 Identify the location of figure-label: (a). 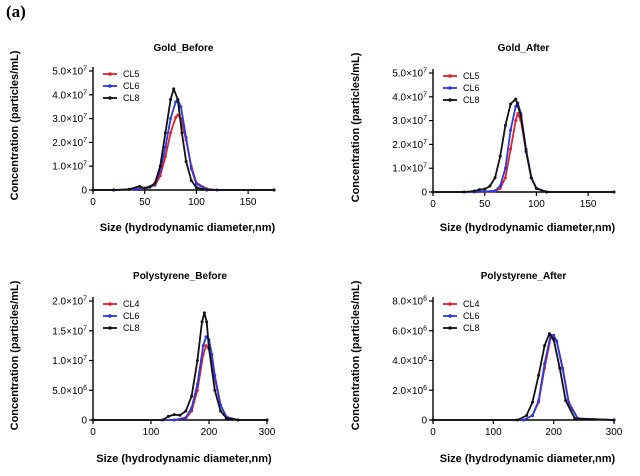
(16, 11).